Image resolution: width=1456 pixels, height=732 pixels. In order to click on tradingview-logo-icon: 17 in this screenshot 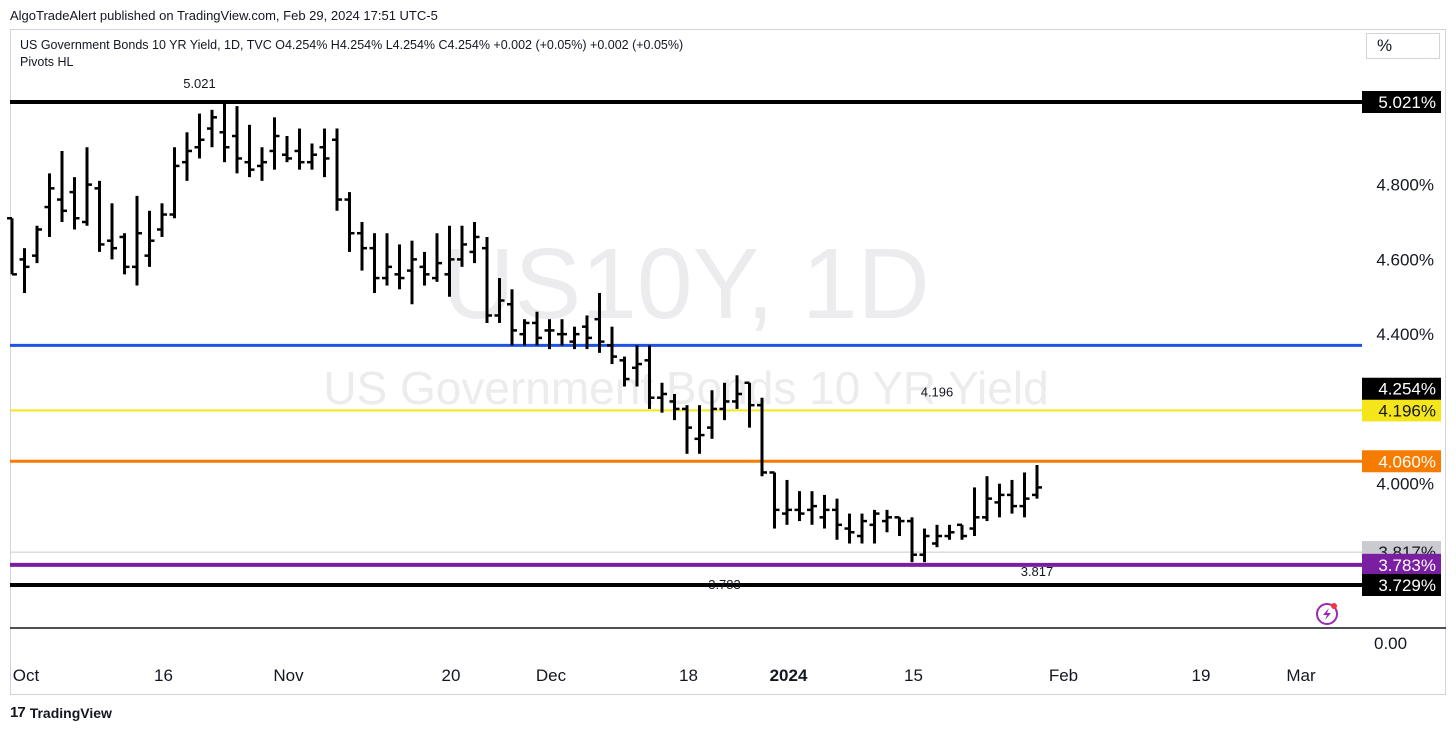, I will do `click(18, 712)`.